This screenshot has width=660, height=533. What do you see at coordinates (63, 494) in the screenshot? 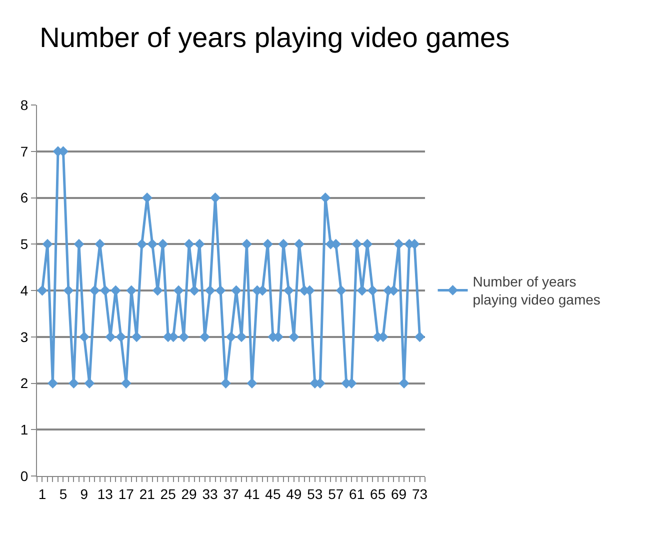
I see `x-tick-label: 5` at bounding box center [63, 494].